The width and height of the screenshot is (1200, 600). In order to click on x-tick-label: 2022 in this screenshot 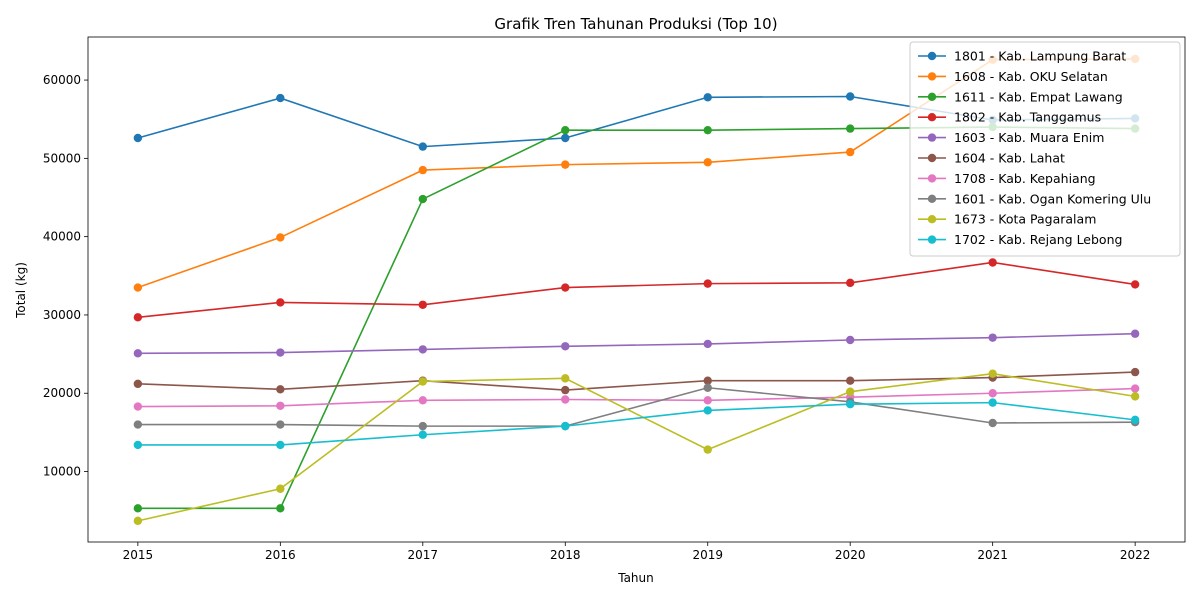, I will do `click(1135, 555)`.